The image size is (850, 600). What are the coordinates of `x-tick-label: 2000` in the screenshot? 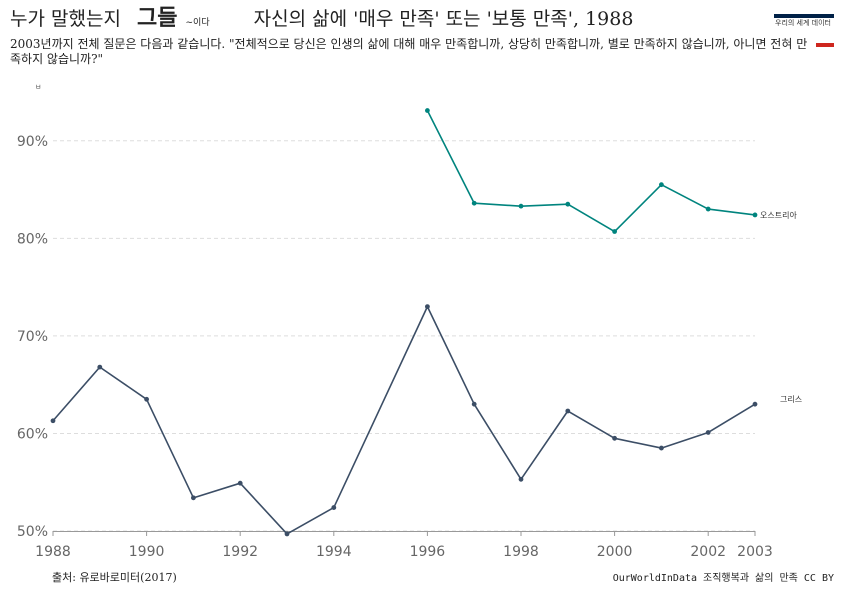 It's located at (615, 552).